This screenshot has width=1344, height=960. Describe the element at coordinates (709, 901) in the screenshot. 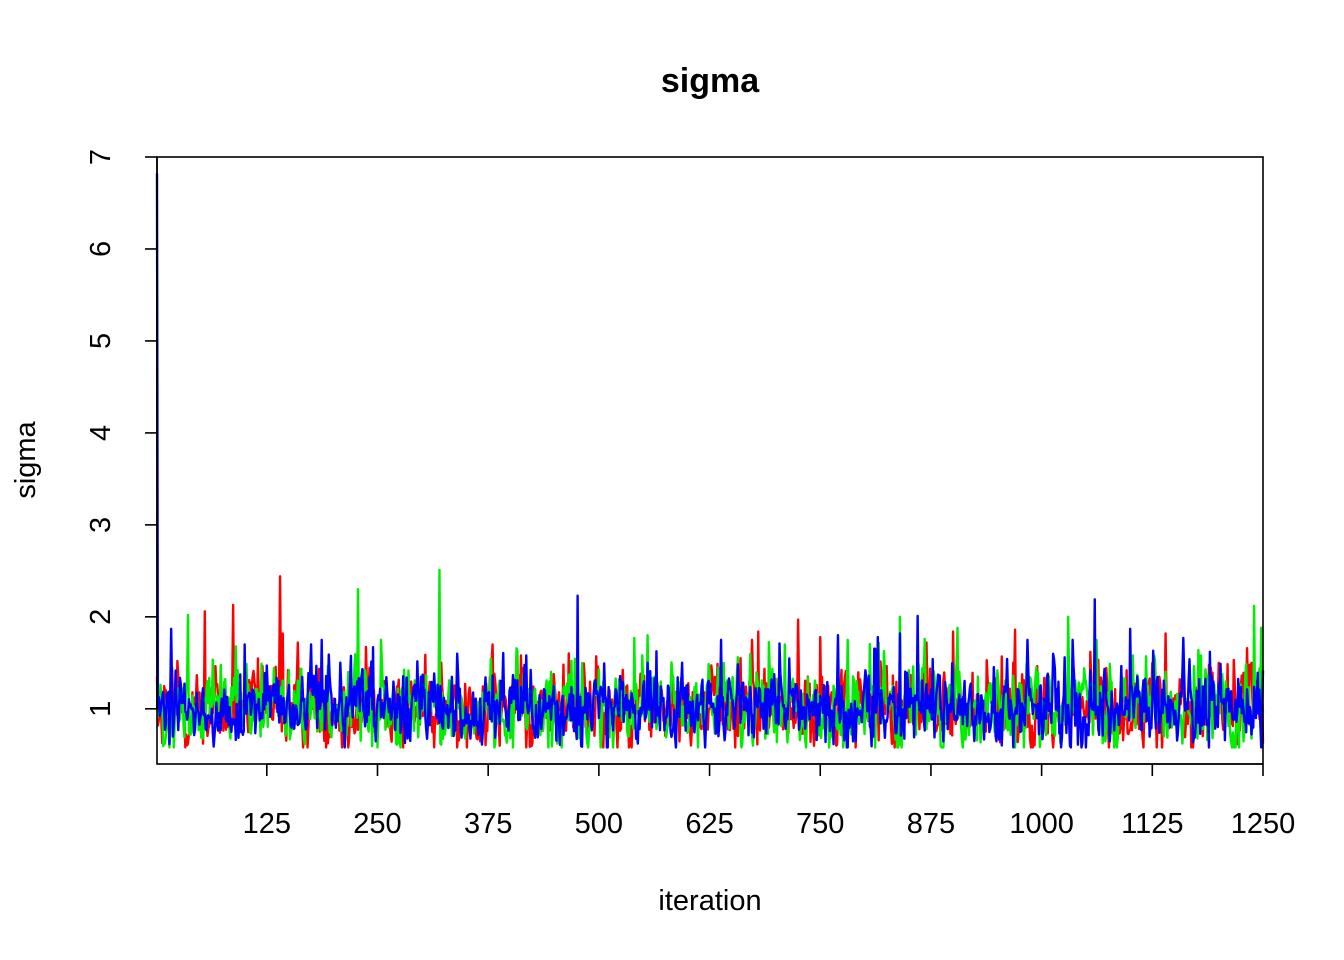

I see `x-axis-label: iteration` at that location.